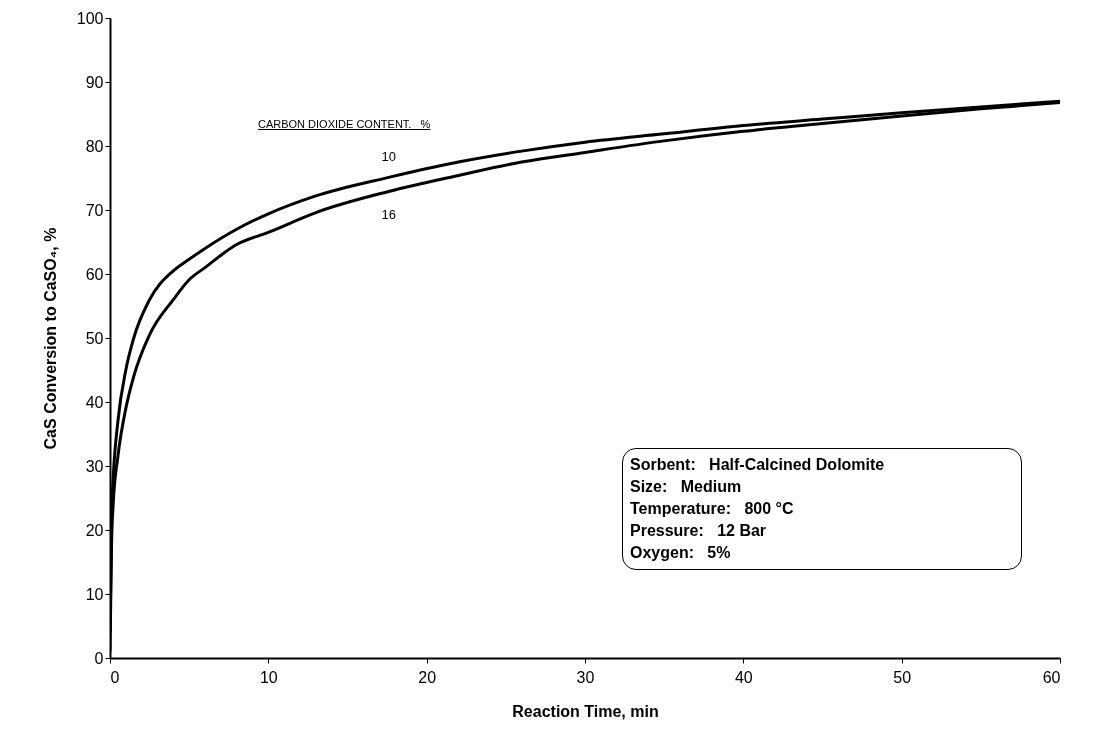 The image size is (1120, 738). What do you see at coordinates (699, 531) in the screenshot?
I see `annotation: Pressure: 12 Bar` at bounding box center [699, 531].